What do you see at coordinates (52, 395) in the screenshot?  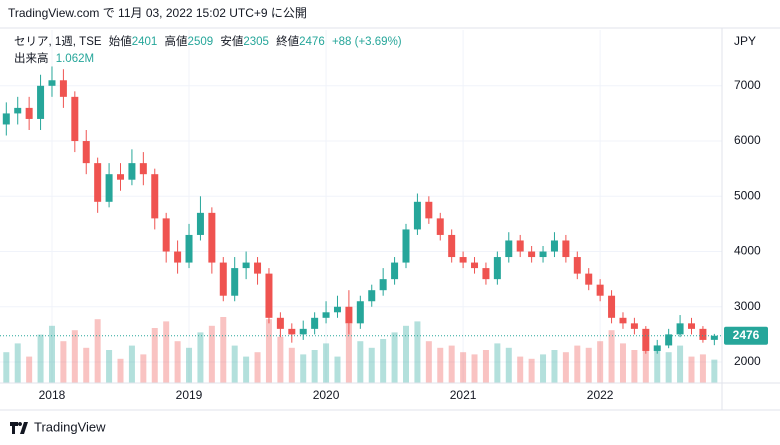 I see `x-tick-label: 2018` at bounding box center [52, 395].